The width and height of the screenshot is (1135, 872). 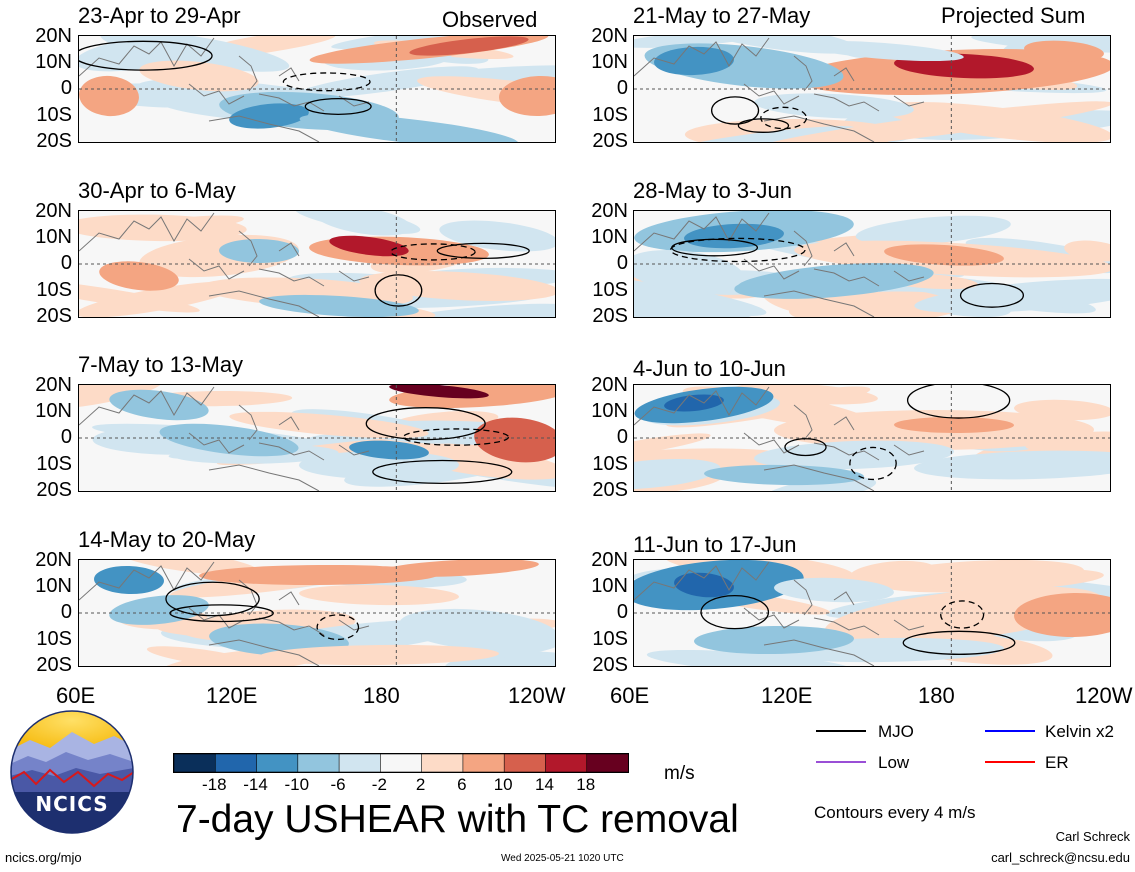 I want to click on lon-label-180-left: 180, so click(x=381, y=695).